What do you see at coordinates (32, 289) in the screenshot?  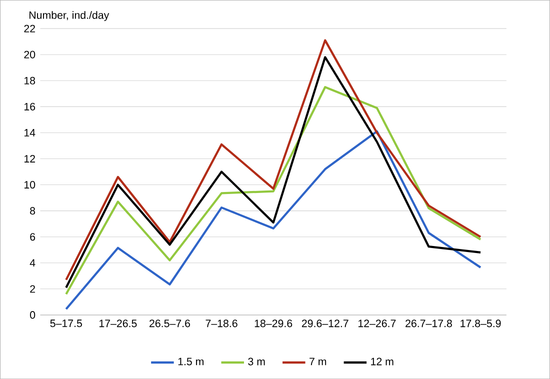 I see `y-tick-label: 2` at bounding box center [32, 289].